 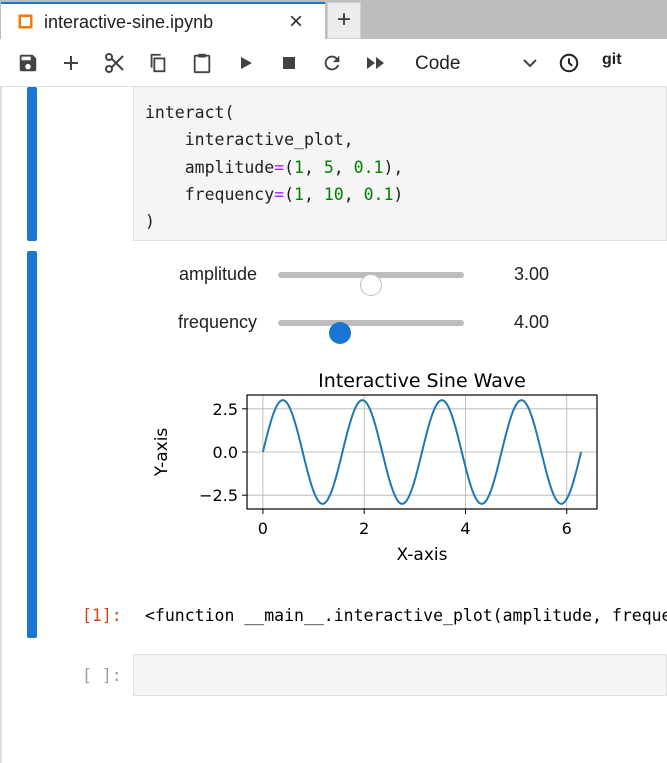 I want to click on input-prompt: [ ]:, so click(x=102, y=675).